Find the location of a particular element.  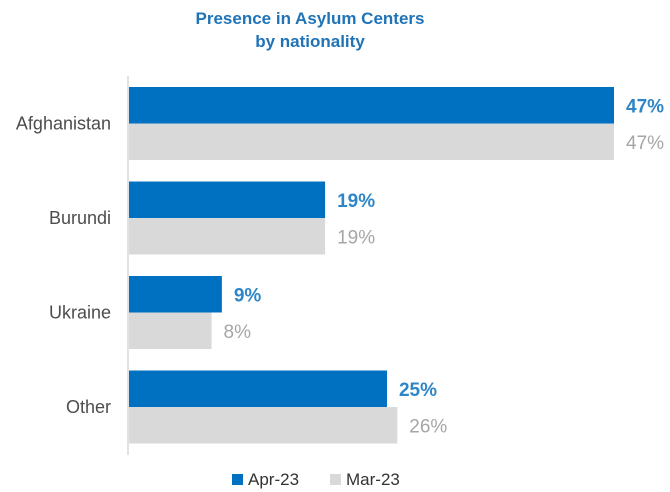

bar-apr-23-afghanistan is located at coordinates (371, 105).